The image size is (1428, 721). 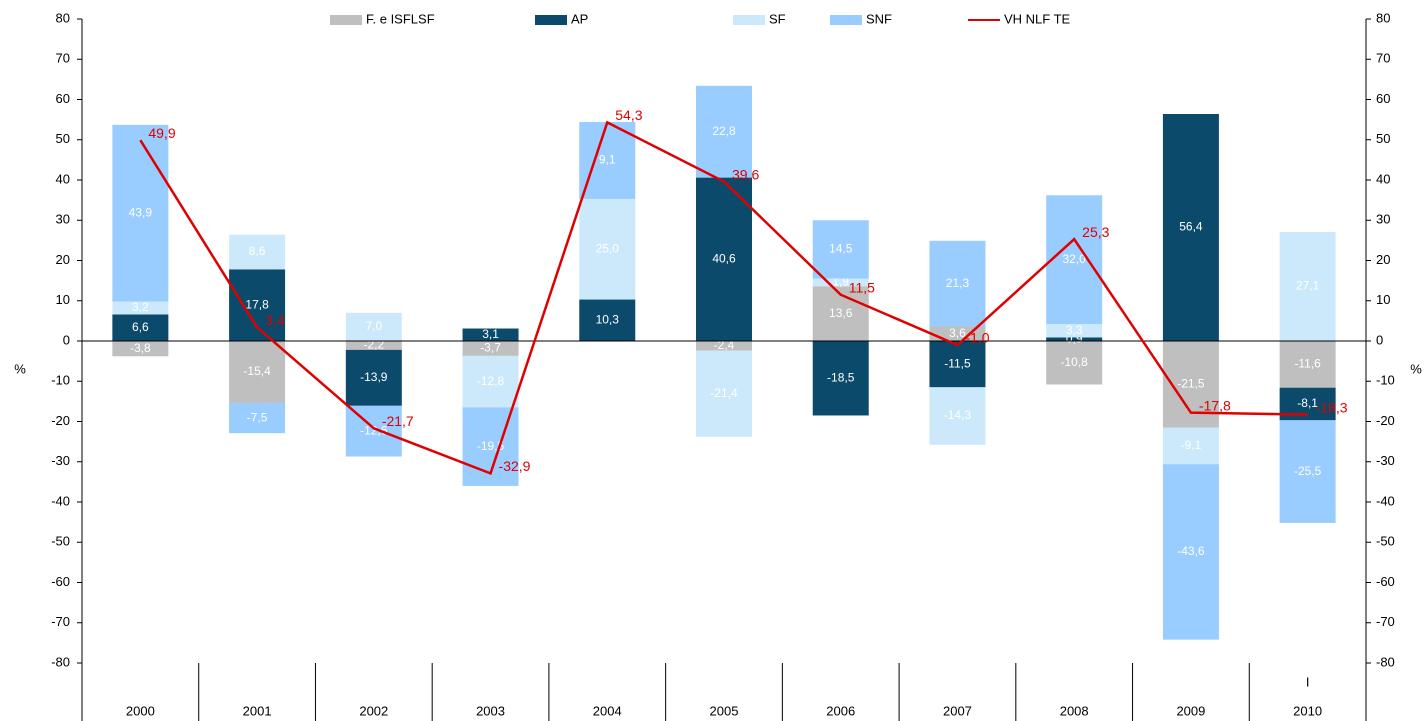 What do you see at coordinates (1383, 259) in the screenshot?
I see `y2-tick-label: 20` at bounding box center [1383, 259].